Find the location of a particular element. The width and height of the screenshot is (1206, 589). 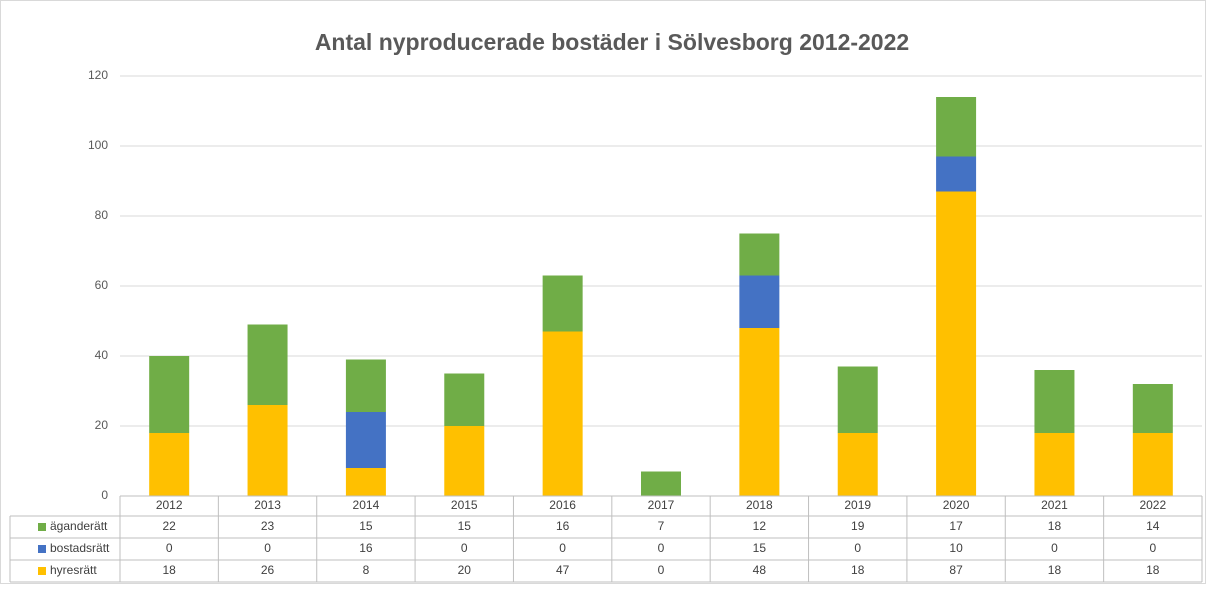

y-tick-label: 120 is located at coordinates (98, 75).